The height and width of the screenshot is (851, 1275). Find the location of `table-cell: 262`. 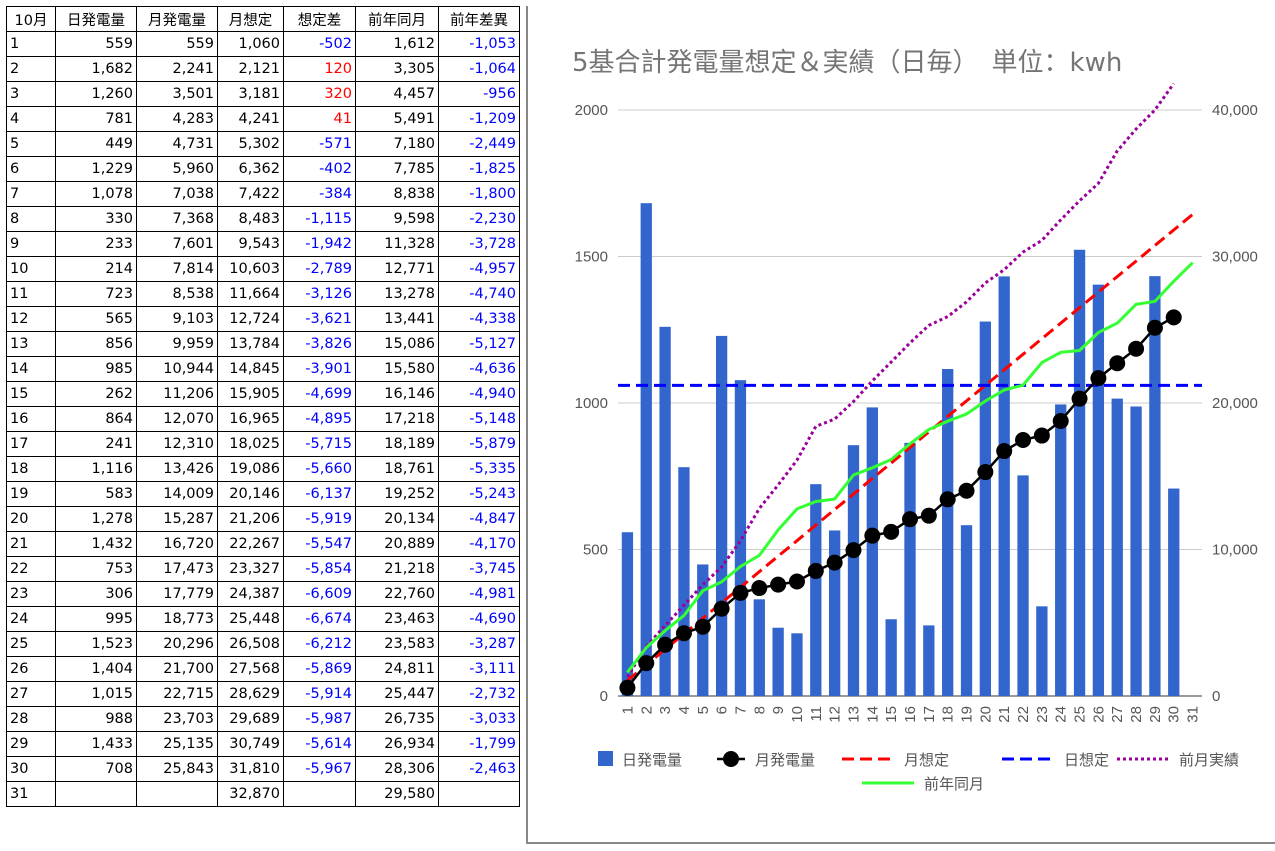

table-cell: 262 is located at coordinates (96, 394).